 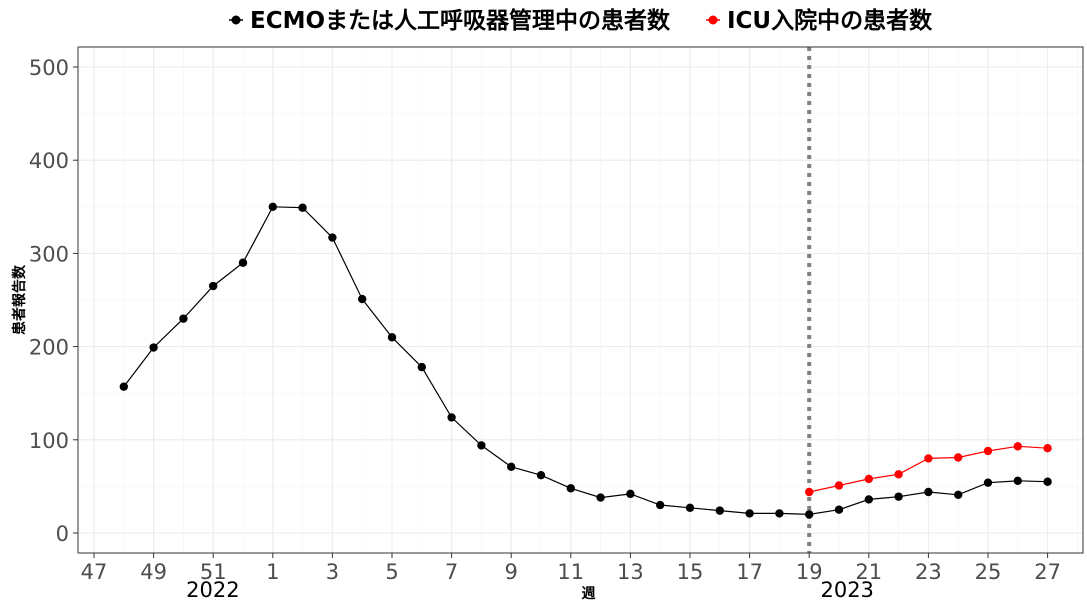 What do you see at coordinates (391, 572) in the screenshot?
I see `x-tick-label: 5` at bounding box center [391, 572].